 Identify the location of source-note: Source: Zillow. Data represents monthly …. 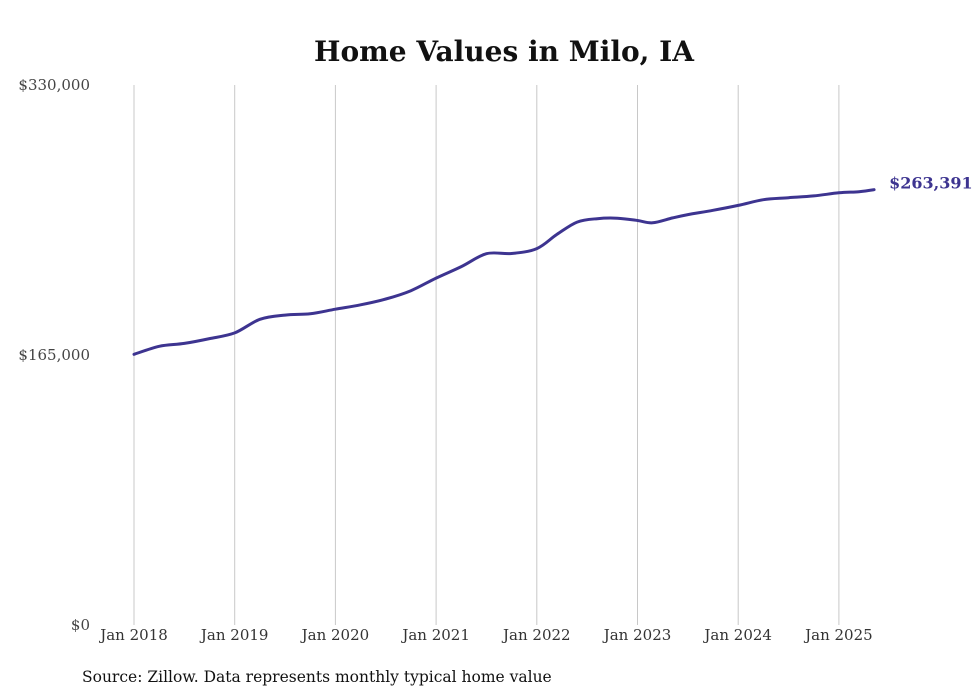
(317, 677).